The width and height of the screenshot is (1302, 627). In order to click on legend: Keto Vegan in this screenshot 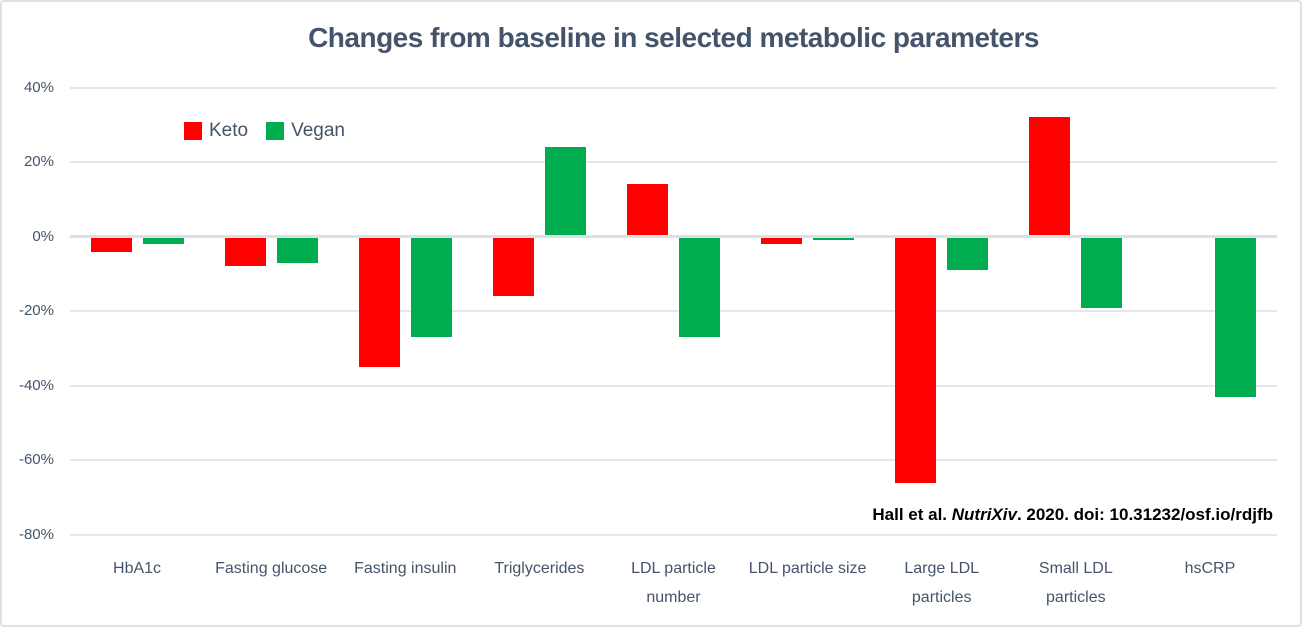, I will do `click(264, 131)`.